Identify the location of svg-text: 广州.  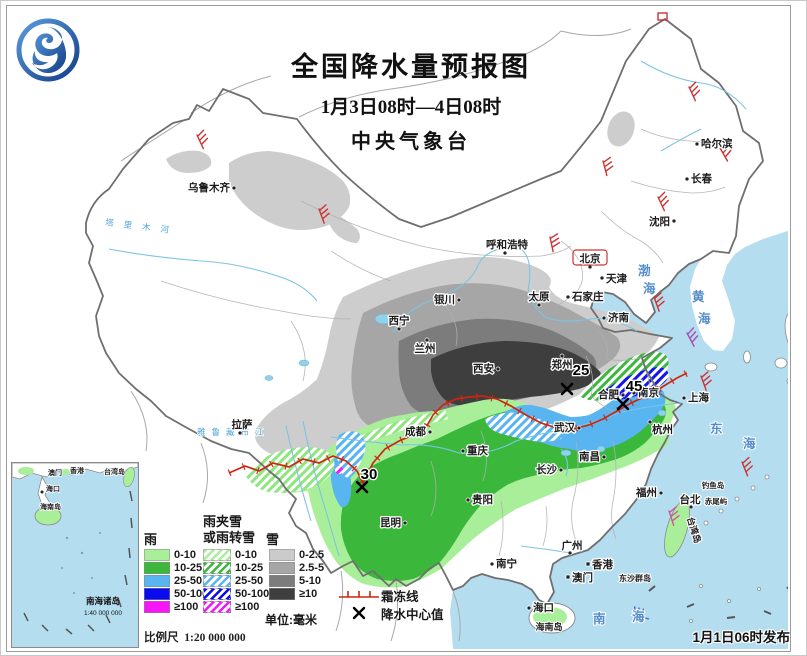
(572, 545).